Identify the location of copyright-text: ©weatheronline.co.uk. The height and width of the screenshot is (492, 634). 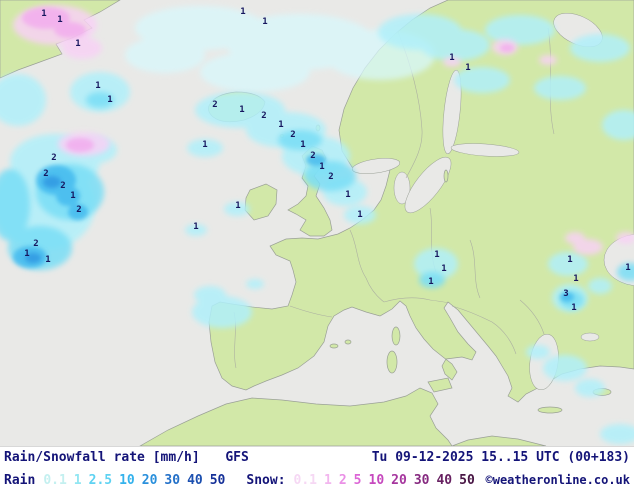
(558, 480).